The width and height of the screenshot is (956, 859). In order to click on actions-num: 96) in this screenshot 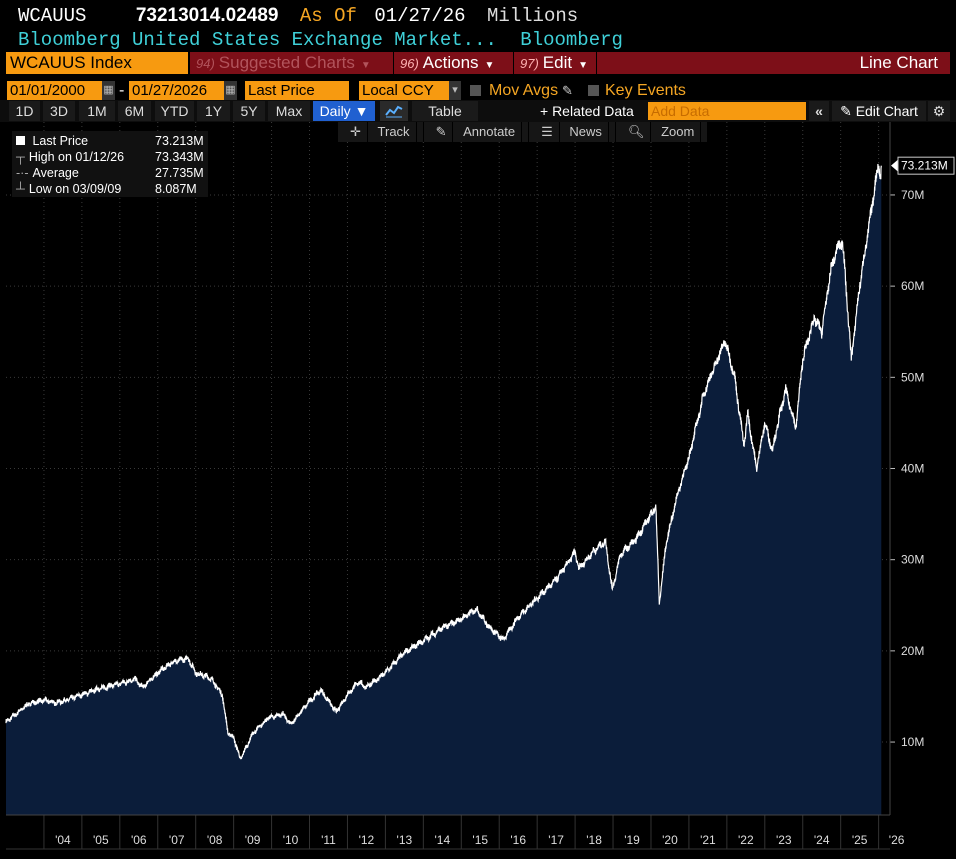, I will do `click(409, 63)`.